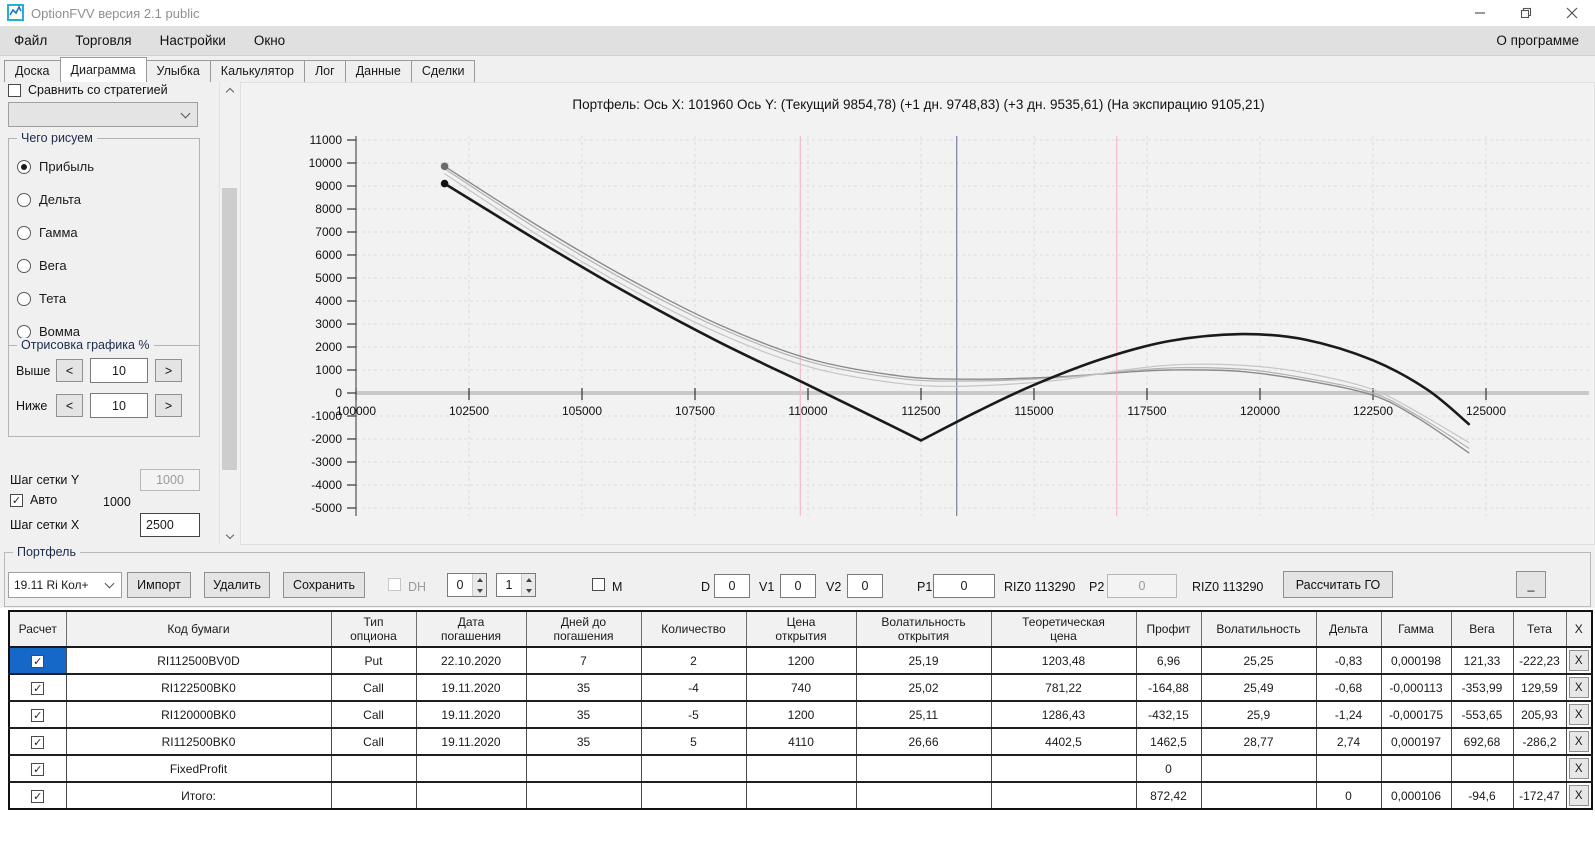  Describe the element at coordinates (1338, 584) in the screenshot. I see `calculate-go-button: Рассчитать ГО` at that location.